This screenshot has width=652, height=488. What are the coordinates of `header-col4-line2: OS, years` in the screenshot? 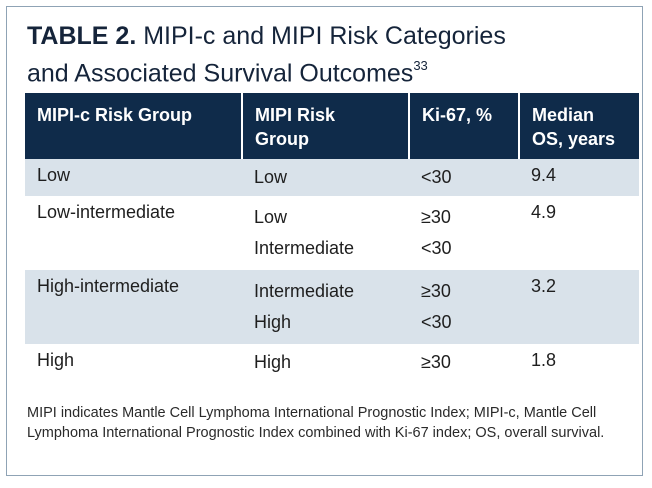 It's located at (574, 139).